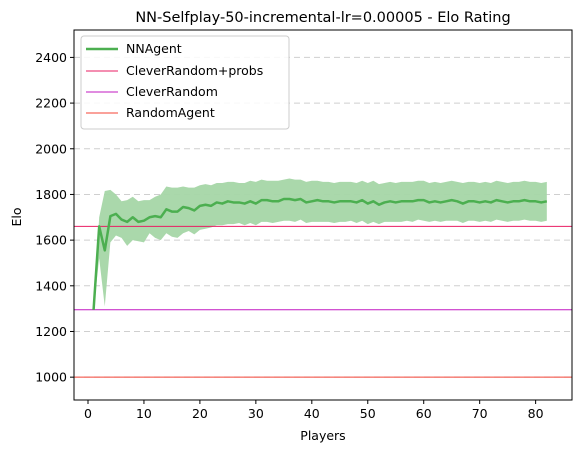 The height and width of the screenshot is (453, 580). I want to click on x-tick-label: 50, so click(368, 413).